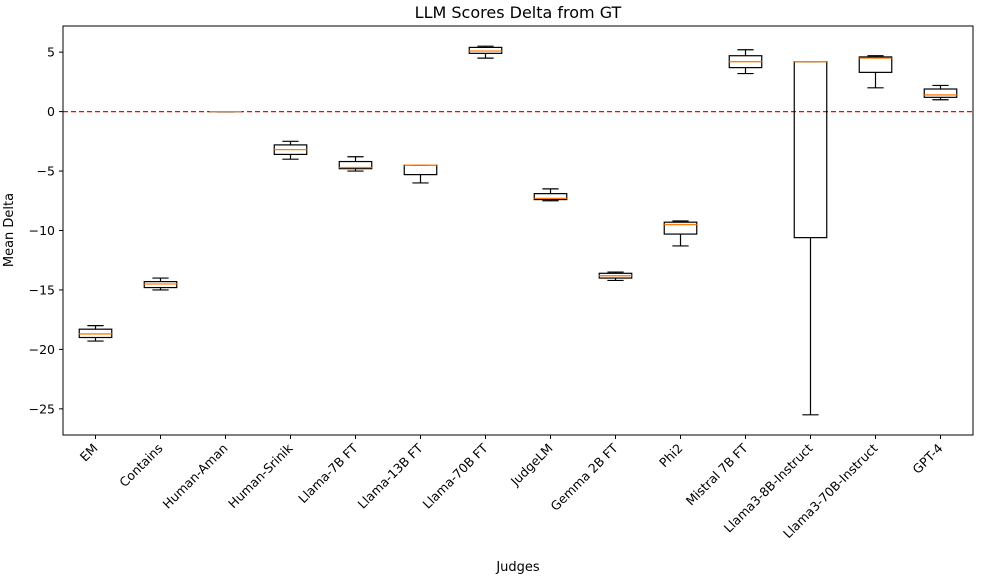  What do you see at coordinates (9, 230) in the screenshot?
I see `y-axis-label: Mean Delta` at bounding box center [9, 230].